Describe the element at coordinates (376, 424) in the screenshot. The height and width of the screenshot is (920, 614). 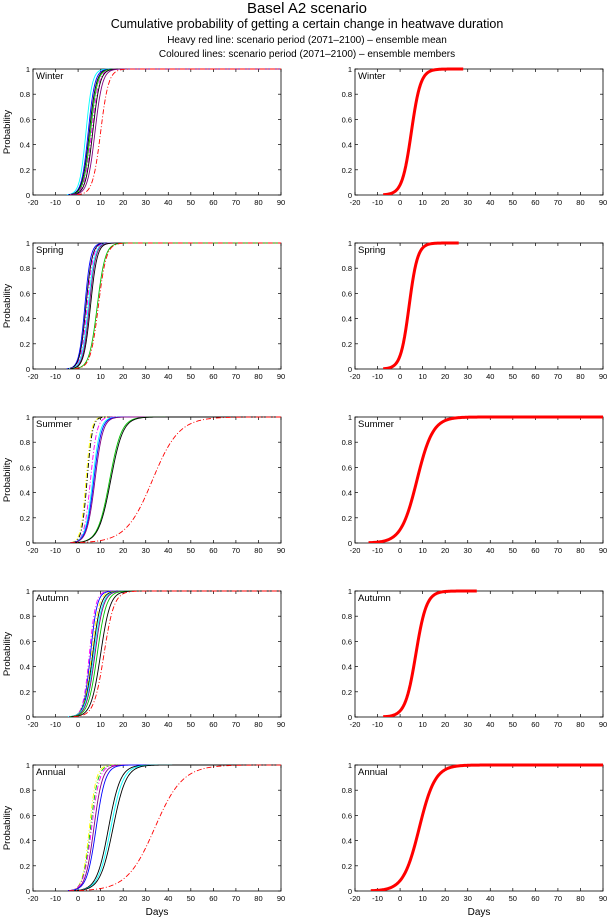
I see `season-label: Summer` at that location.